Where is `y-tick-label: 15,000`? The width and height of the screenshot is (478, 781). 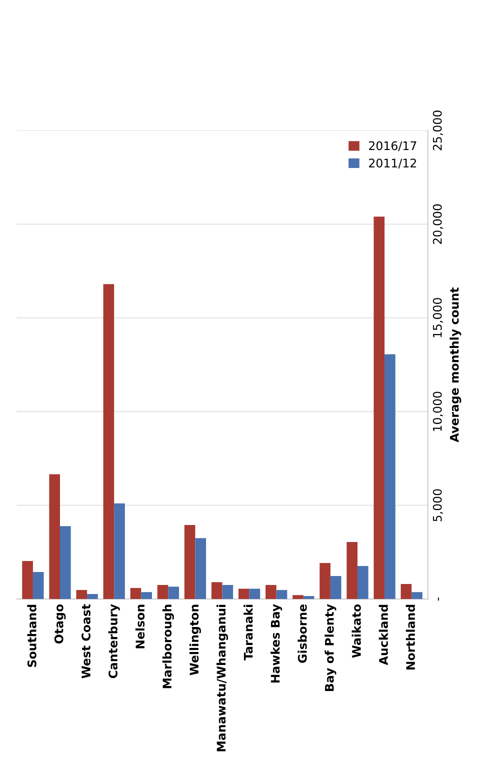
y-tick-label: 15,000 is located at coordinates (438, 318).